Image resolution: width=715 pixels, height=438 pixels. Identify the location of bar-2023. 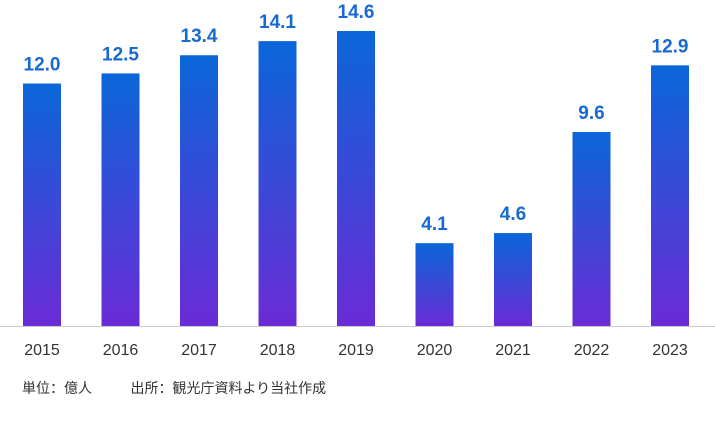
(670, 196).